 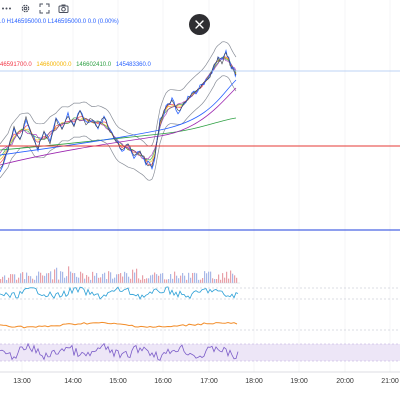 What do you see at coordinates (119, 293) in the screenshot?
I see `oscillator-line-blue` at bounding box center [119, 293].